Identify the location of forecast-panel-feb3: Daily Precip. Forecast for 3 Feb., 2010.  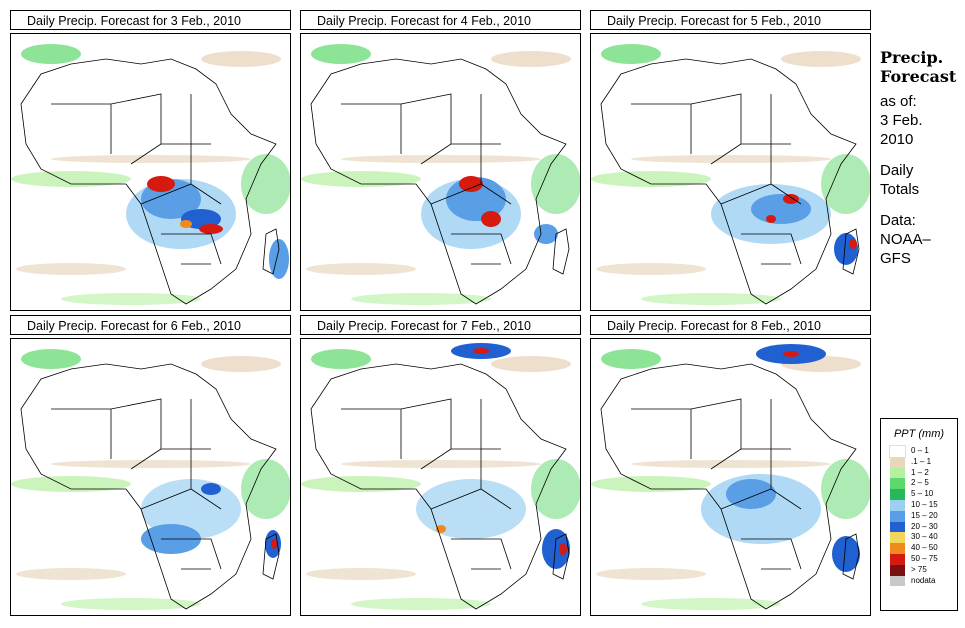
(150, 160).